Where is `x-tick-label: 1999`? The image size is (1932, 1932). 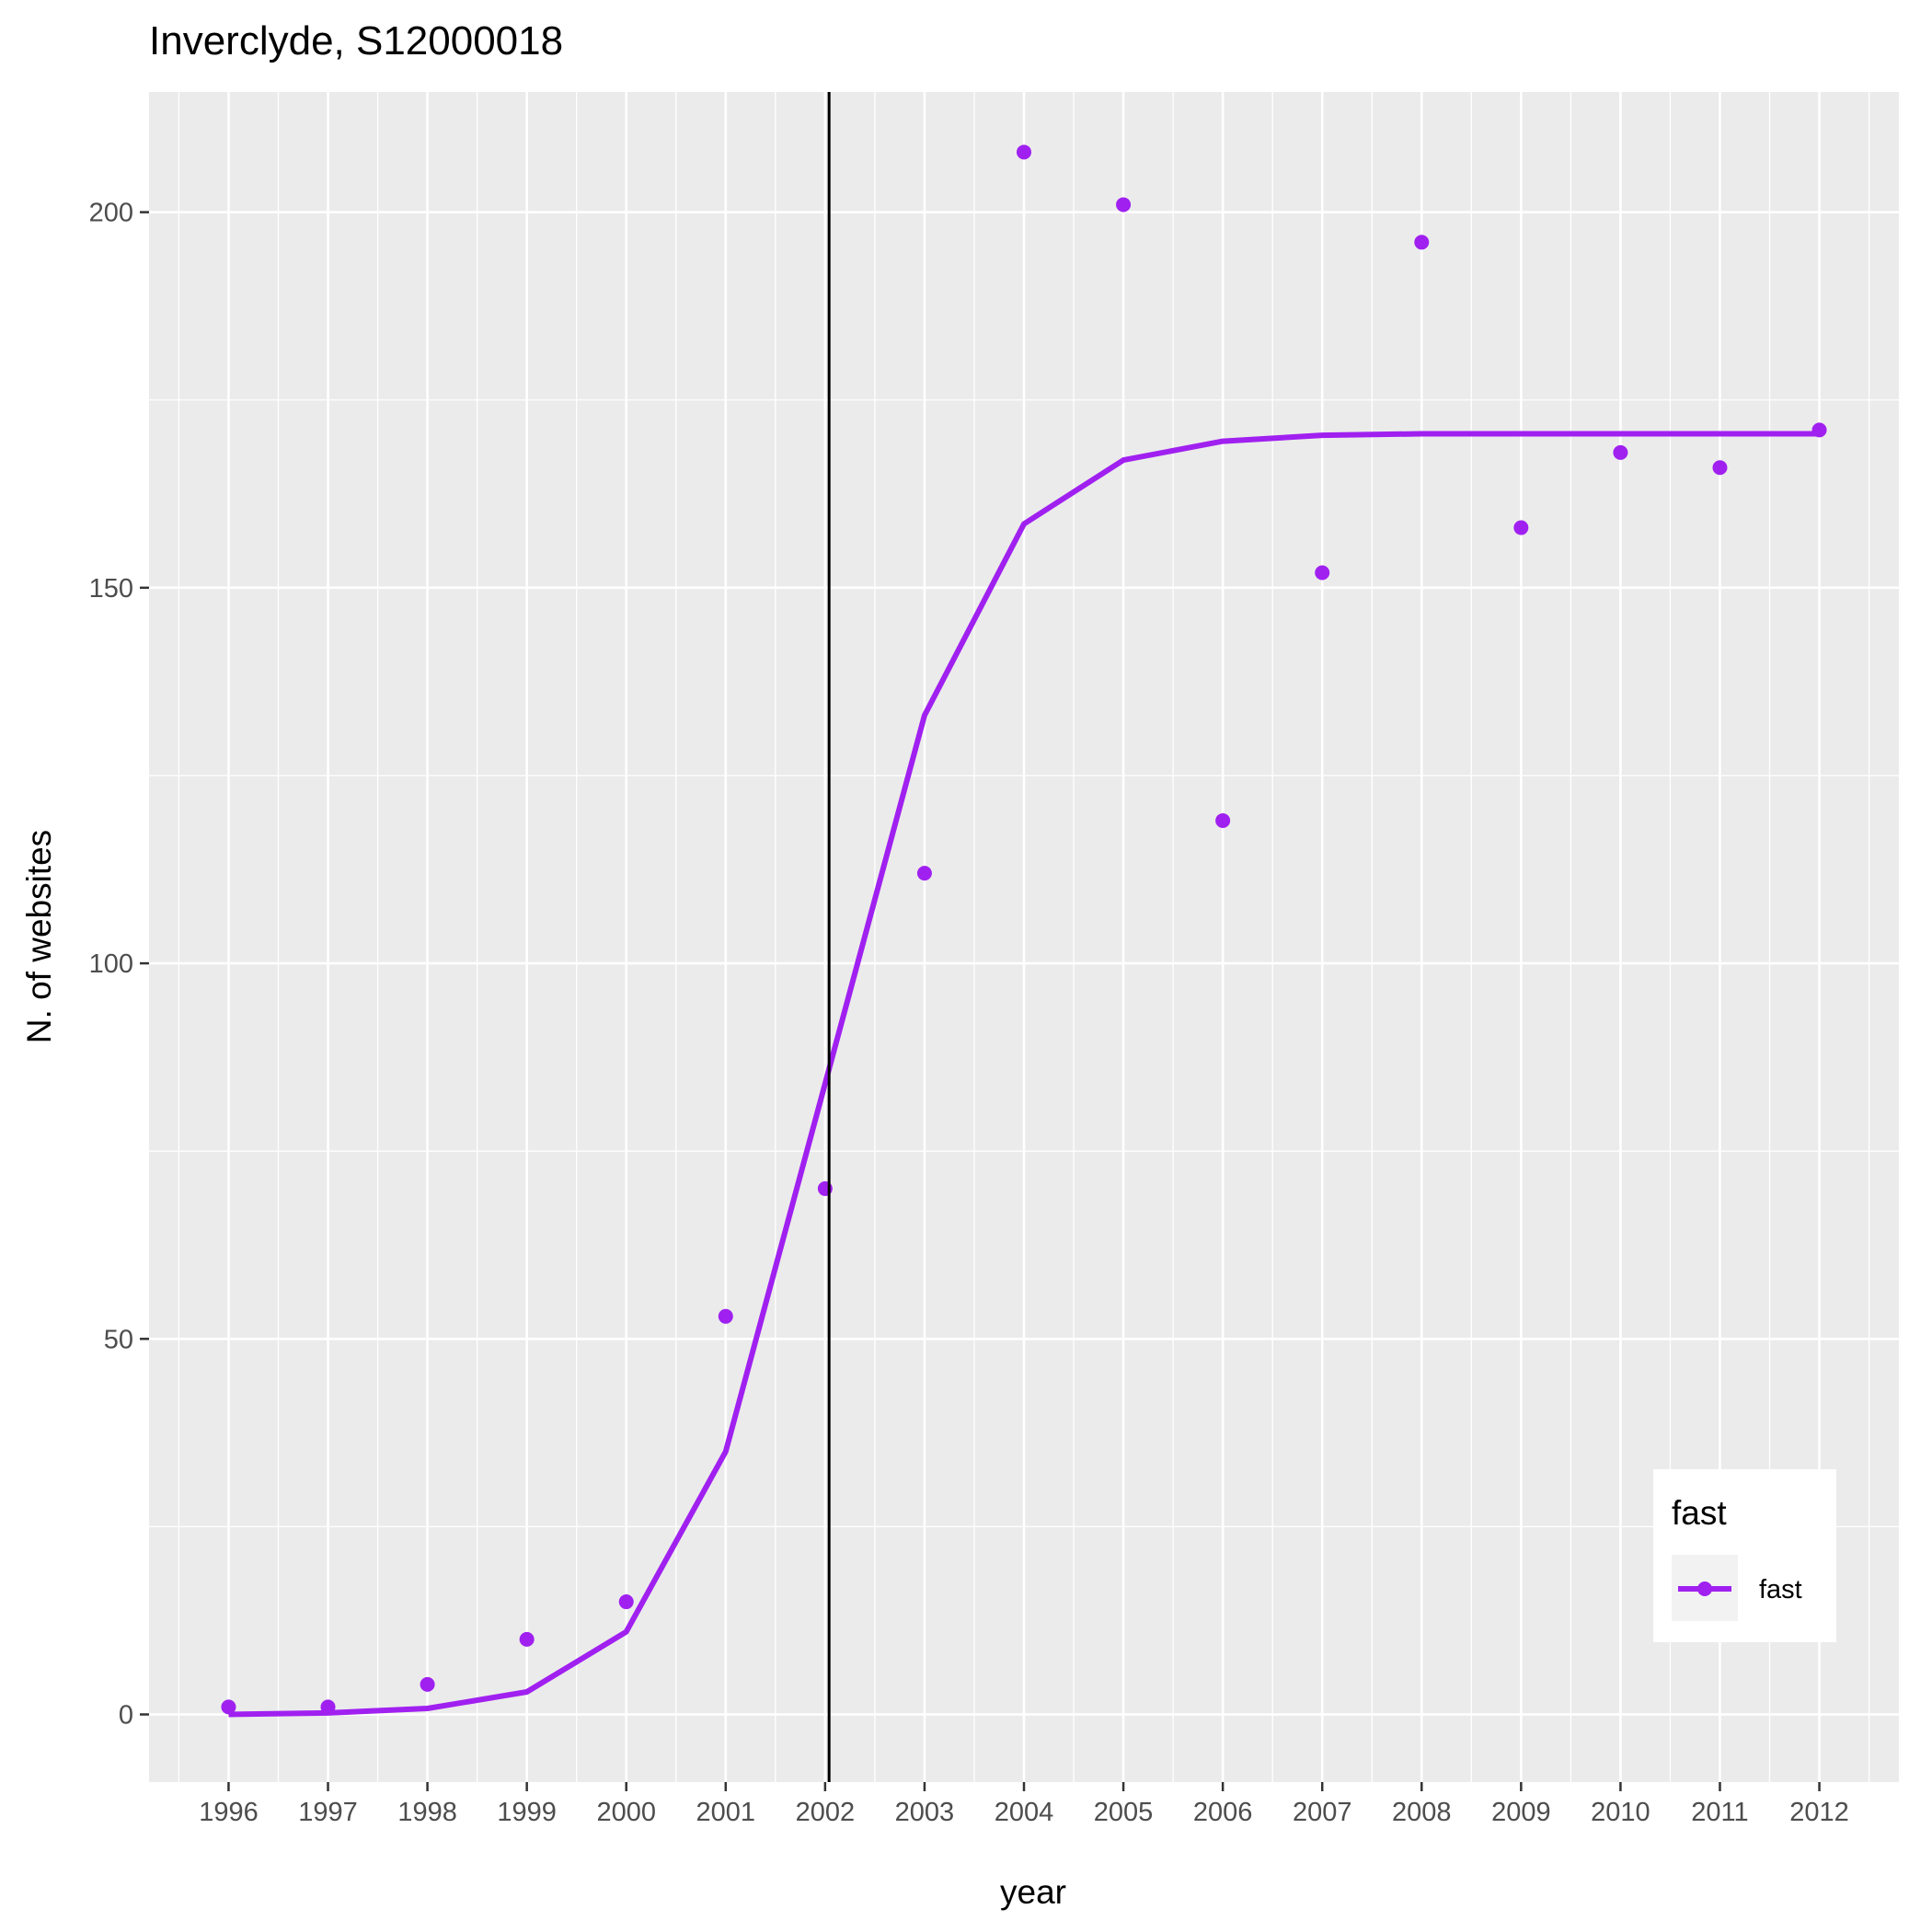
x-tick-label: 1999 is located at coordinates (527, 1812).